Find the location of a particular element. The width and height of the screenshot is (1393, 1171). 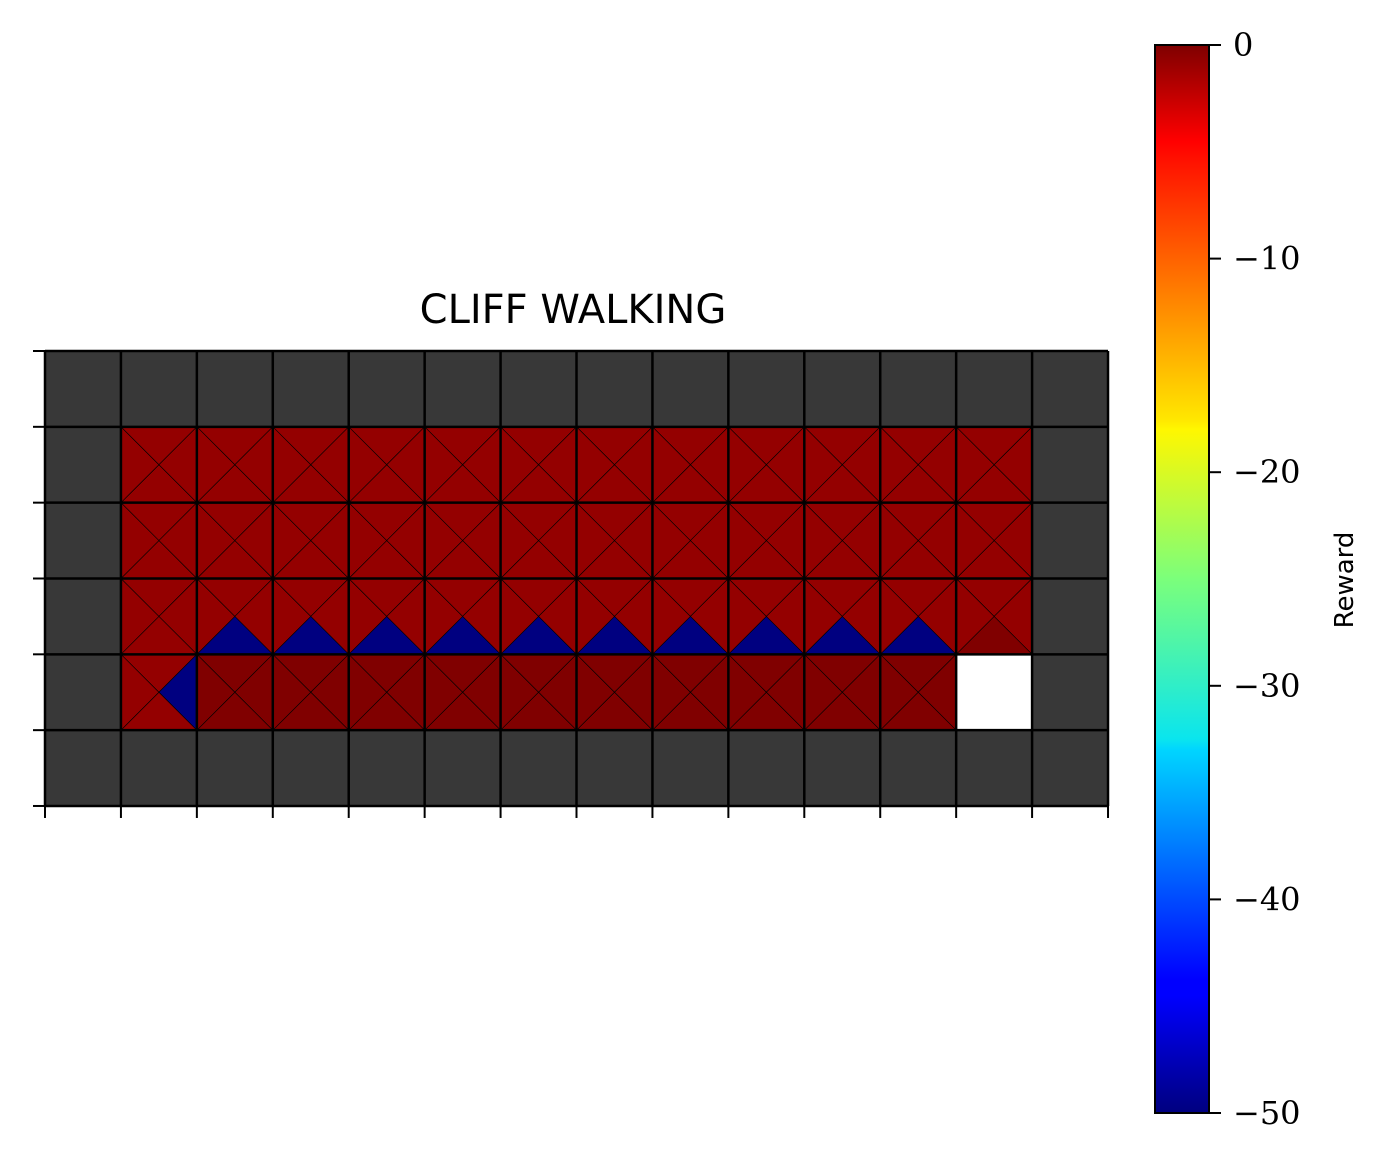

colorbar-gradient is located at coordinates (1182, 579).